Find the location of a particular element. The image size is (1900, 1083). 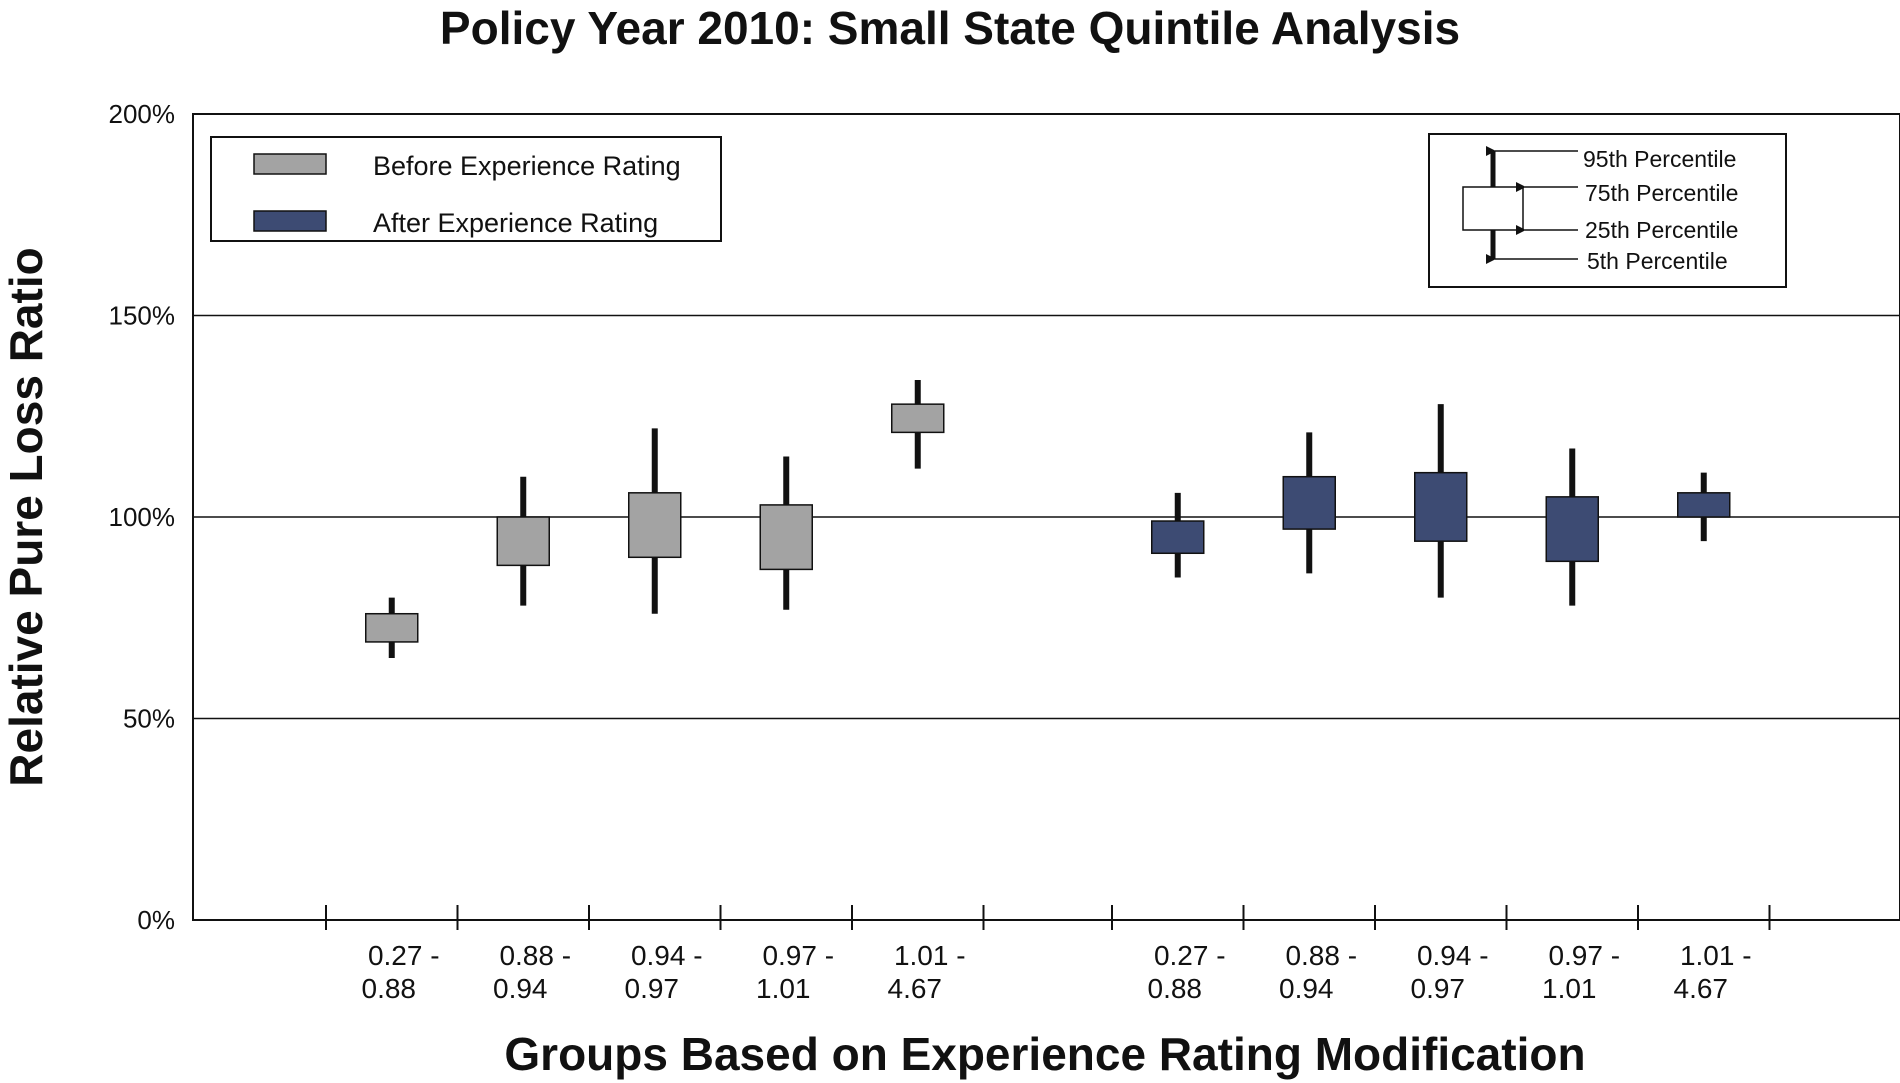

x-tick-label-after-top: 0.27 - is located at coordinates (1190, 955).